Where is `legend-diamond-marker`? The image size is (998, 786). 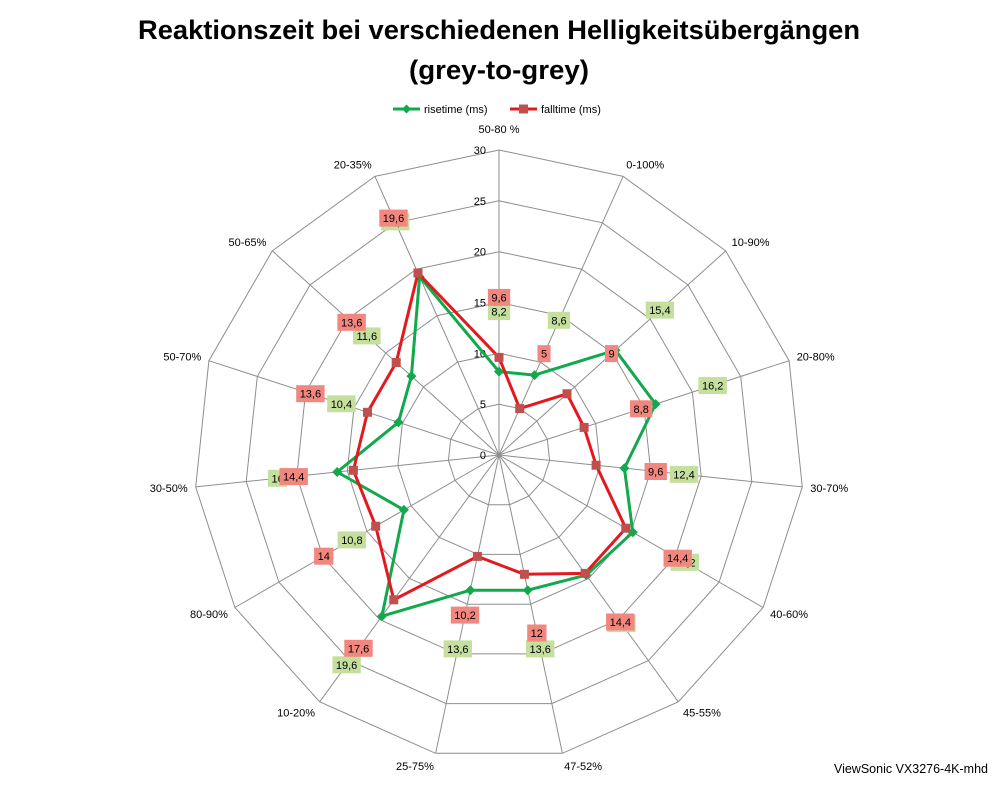
legend-diamond-marker is located at coordinates (406, 109).